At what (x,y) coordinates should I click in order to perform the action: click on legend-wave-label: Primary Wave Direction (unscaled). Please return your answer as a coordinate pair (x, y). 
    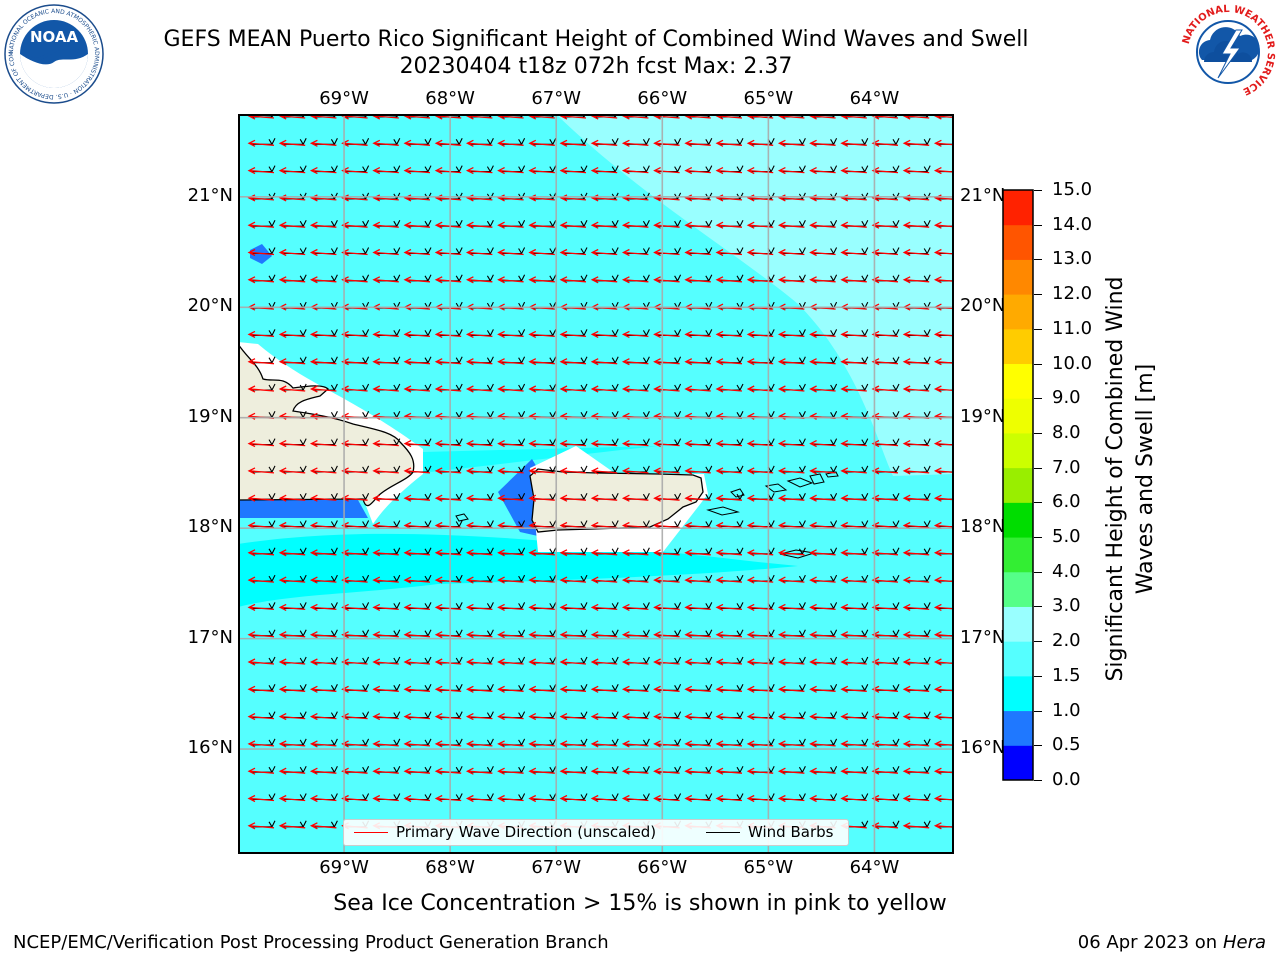
    Looking at the image, I should click on (526, 832).